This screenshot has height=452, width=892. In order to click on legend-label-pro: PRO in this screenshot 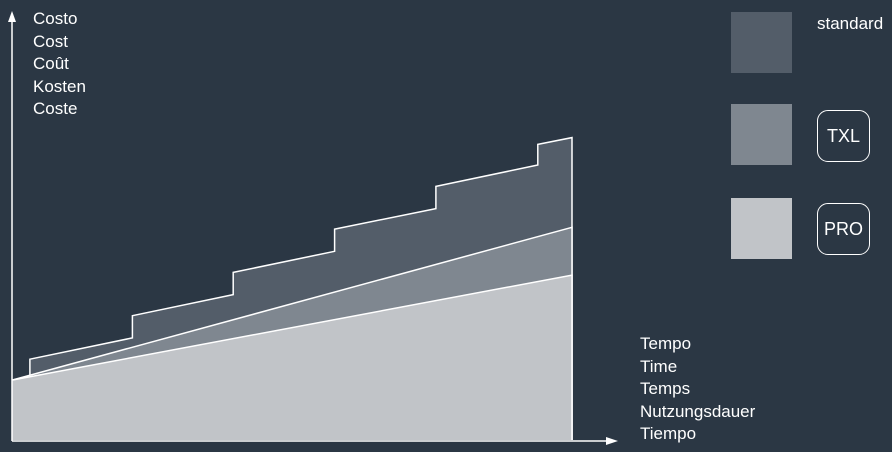, I will do `click(843, 229)`.